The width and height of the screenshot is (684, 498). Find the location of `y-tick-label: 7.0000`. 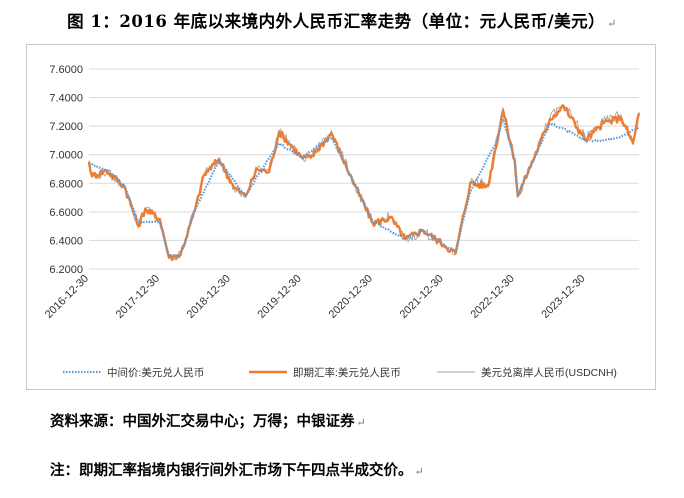

y-tick-label: 7.0000 is located at coordinates (66, 156).